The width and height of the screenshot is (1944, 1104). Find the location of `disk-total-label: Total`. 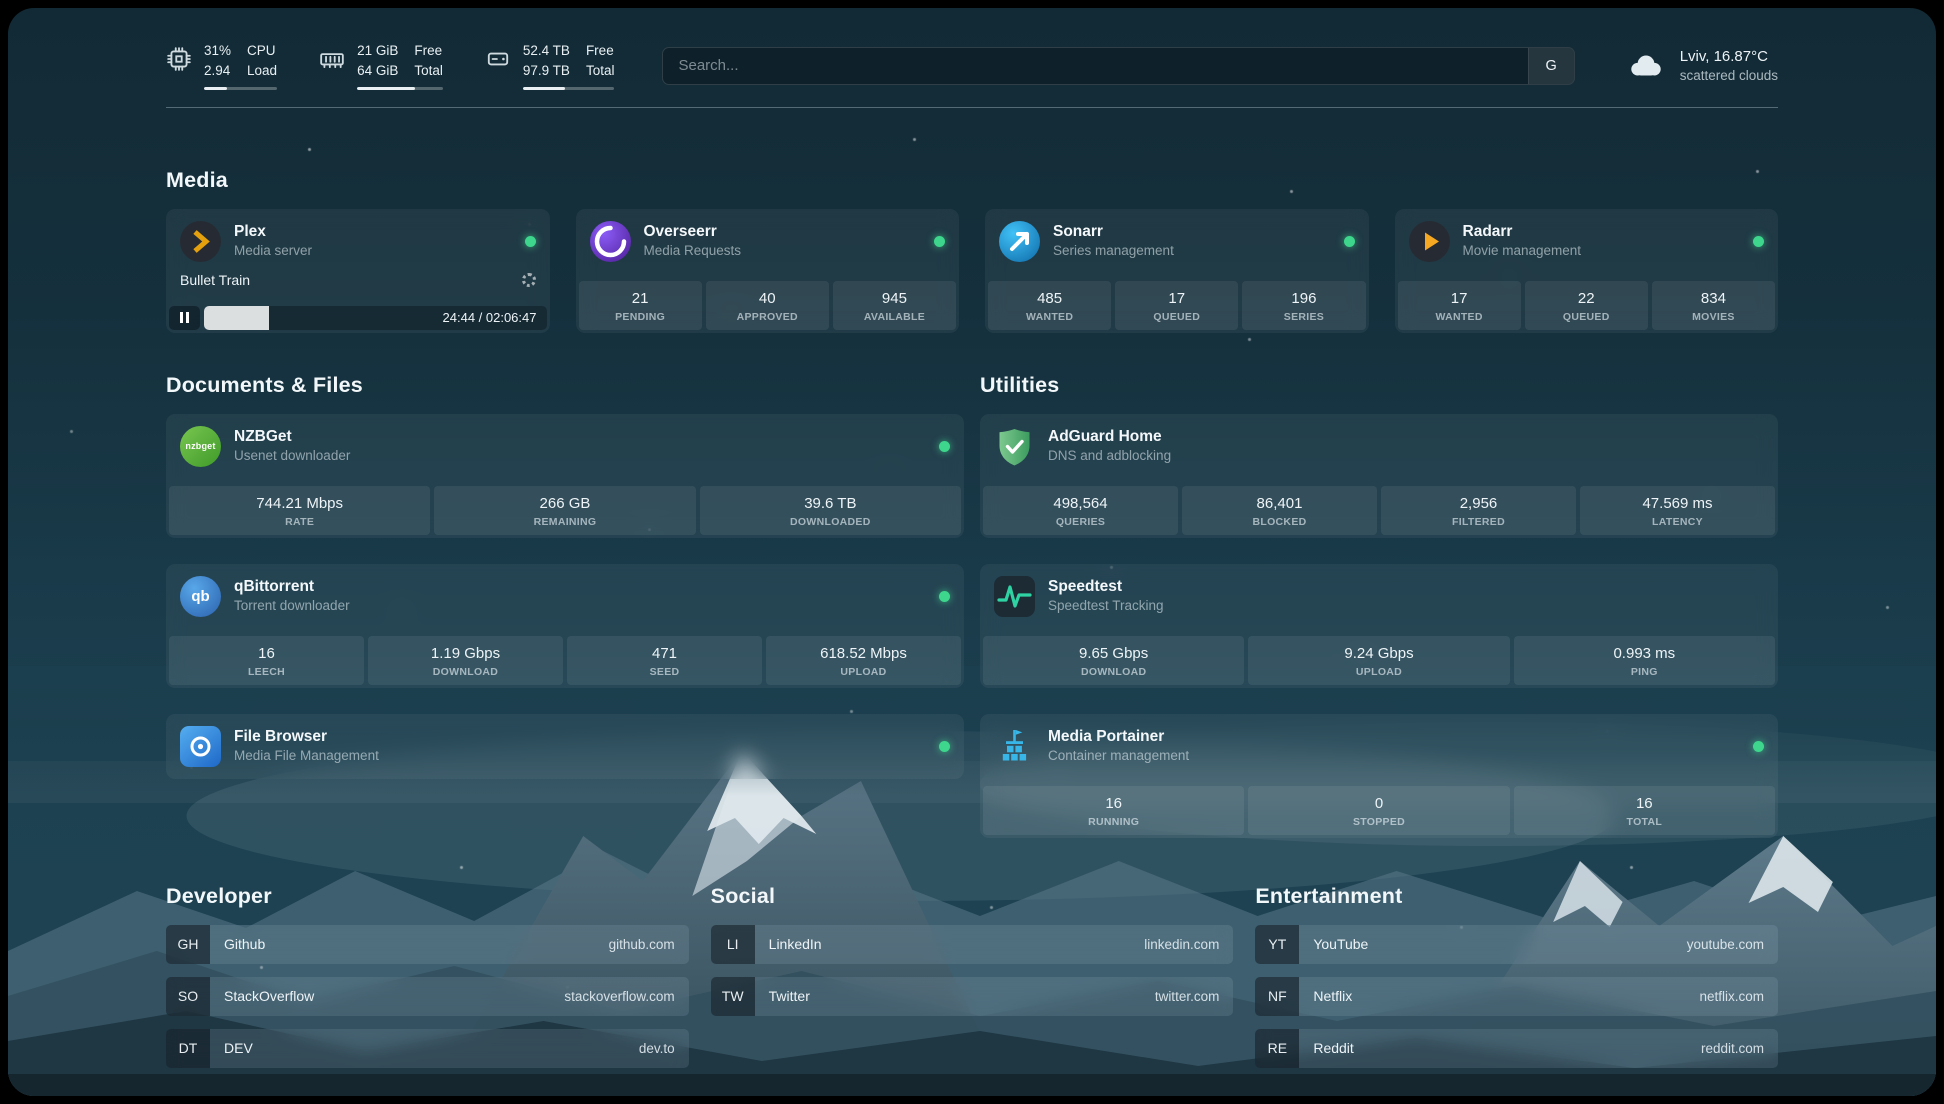

disk-total-label: Total is located at coordinates (600, 70).